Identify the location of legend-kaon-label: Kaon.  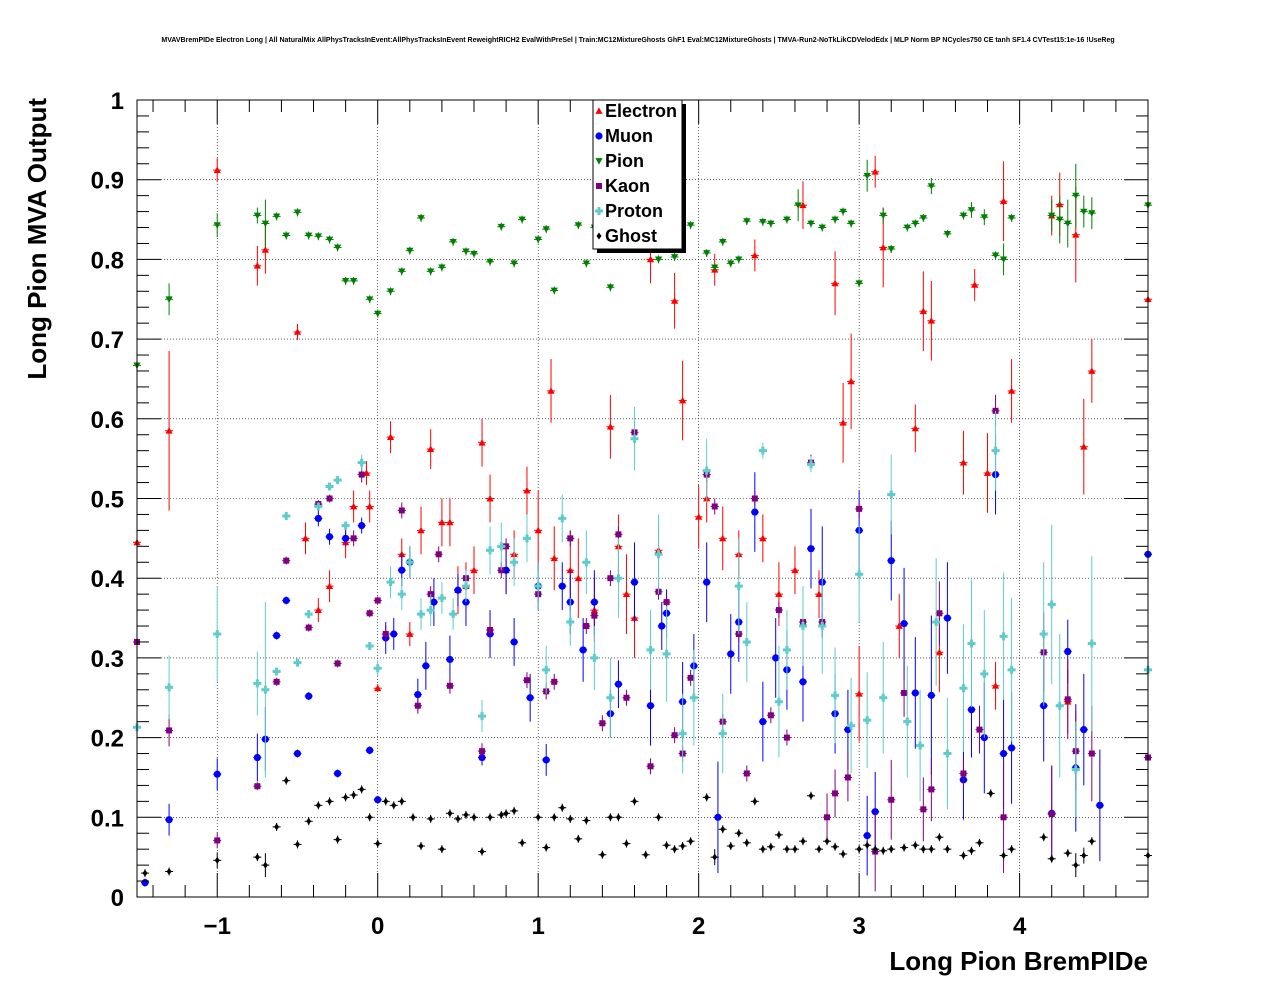
(627, 186).